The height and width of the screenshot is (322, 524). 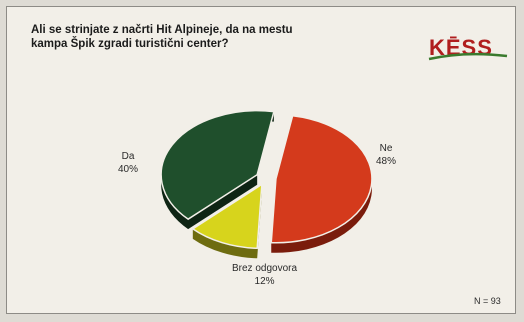 What do you see at coordinates (468, 48) in the screenshot?
I see `kess-logo: KĒSS` at bounding box center [468, 48].